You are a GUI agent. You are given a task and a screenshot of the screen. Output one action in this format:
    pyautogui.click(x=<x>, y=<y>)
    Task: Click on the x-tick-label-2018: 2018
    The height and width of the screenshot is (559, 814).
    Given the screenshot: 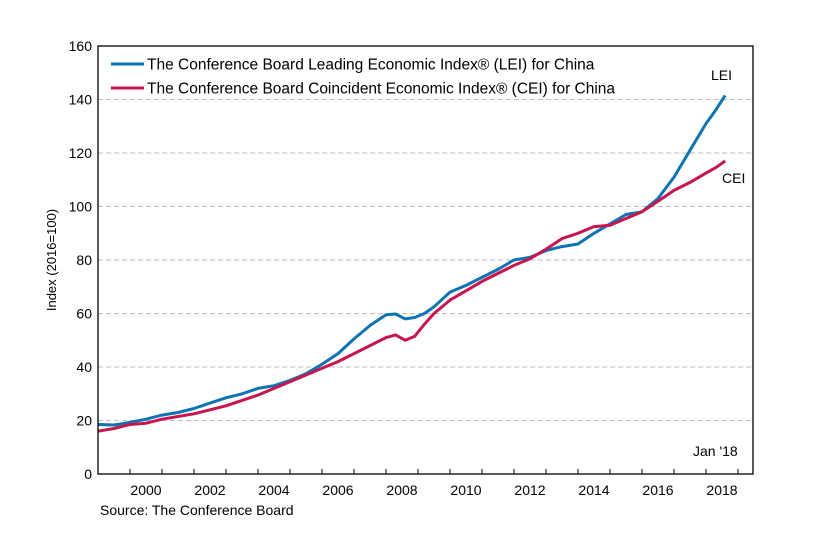 What is the action you would take?
    pyautogui.click(x=721, y=490)
    